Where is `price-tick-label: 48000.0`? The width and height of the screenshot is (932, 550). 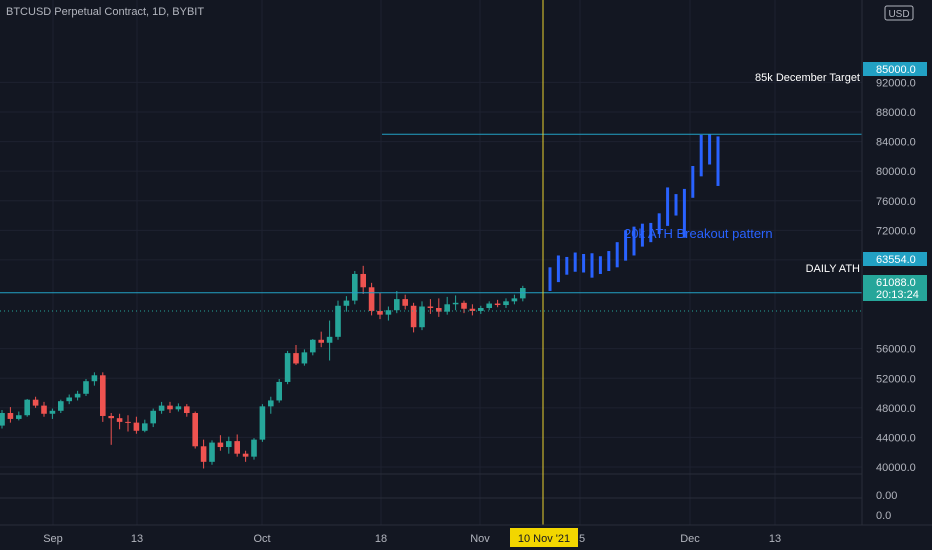 price-tick-label: 48000.0 is located at coordinates (896, 409).